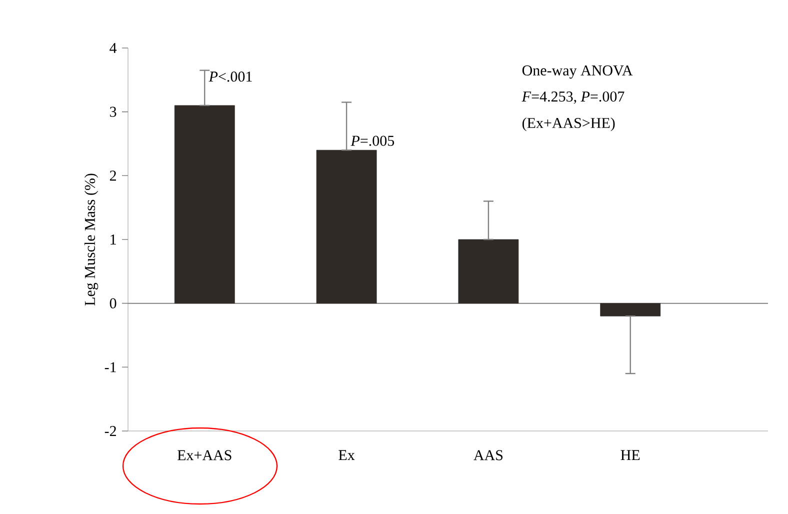 This screenshot has height=514, width=788. I want to click on y-tick-label: 4, so click(113, 48).